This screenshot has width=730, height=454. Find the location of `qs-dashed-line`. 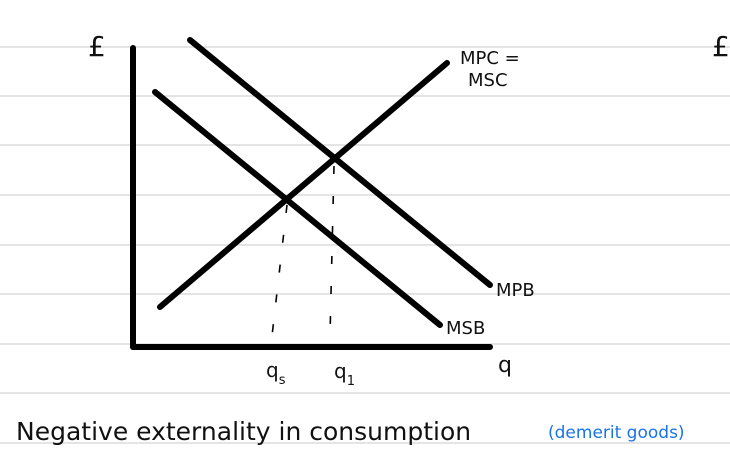

qs-dashed-line is located at coordinates (279, 270).